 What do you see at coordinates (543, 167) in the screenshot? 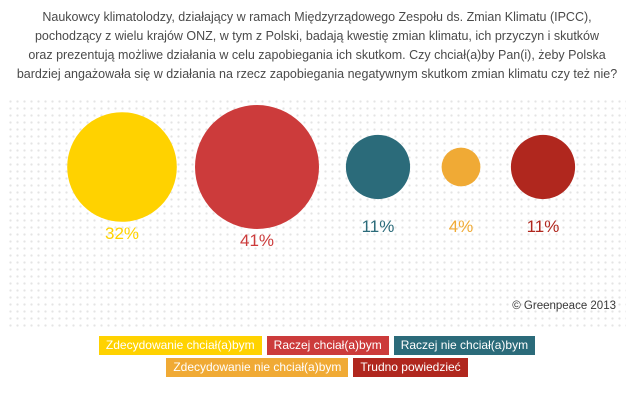
I see `bubble-trudno-powiedziec` at bounding box center [543, 167].